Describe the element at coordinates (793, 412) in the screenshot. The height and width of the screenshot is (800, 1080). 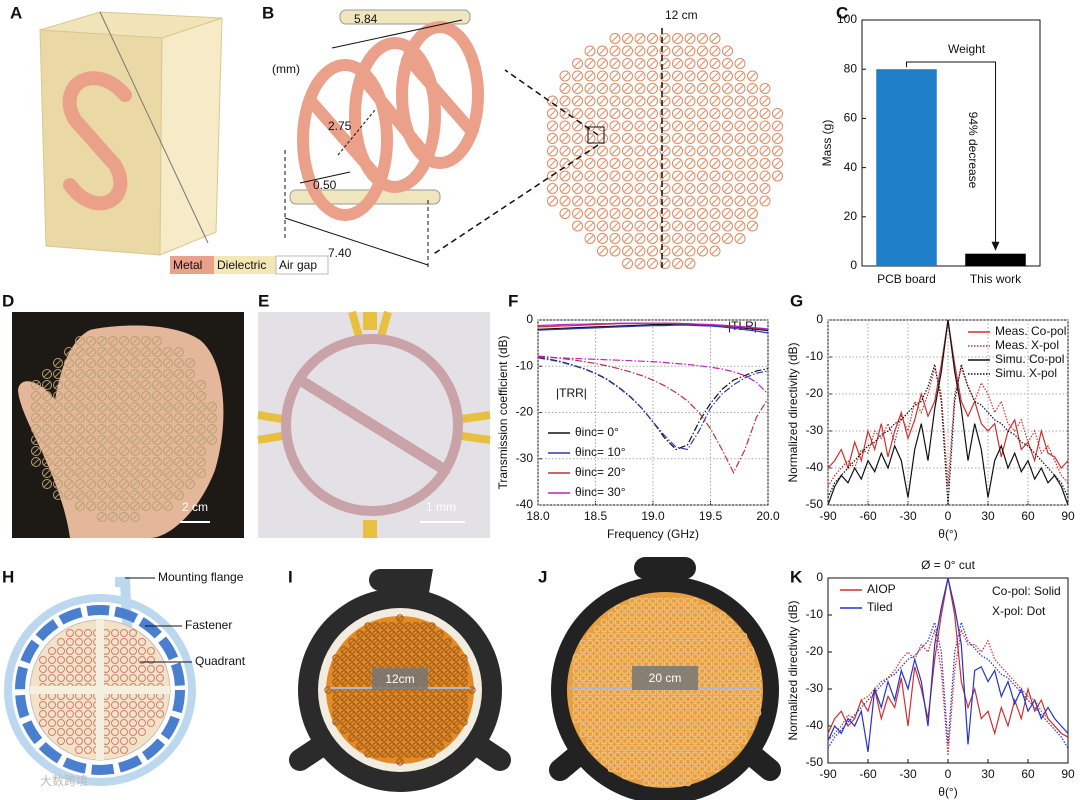
I see `y-axis-label: Normalized directivity (dB)` at that location.